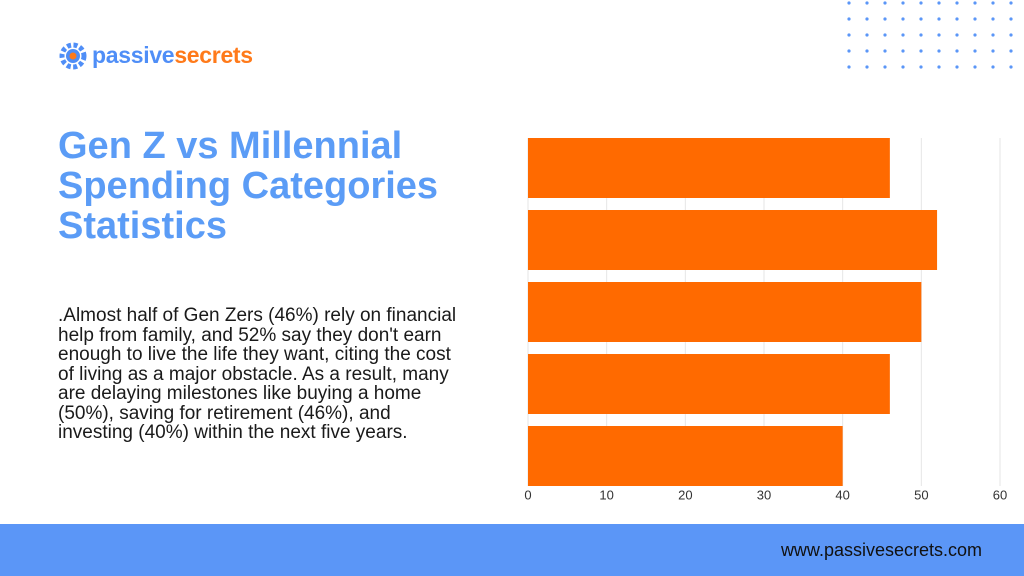  What do you see at coordinates (527, 494) in the screenshot?
I see `x-tick-label: 0` at bounding box center [527, 494].